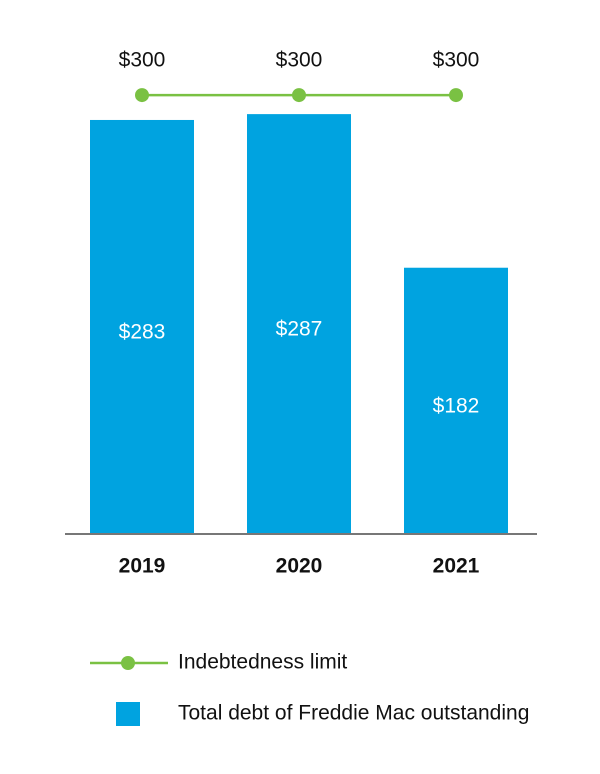 This screenshot has height=774, width=600. Describe the element at coordinates (299, 329) in the screenshot. I see `bar-value-label: $287` at that location.